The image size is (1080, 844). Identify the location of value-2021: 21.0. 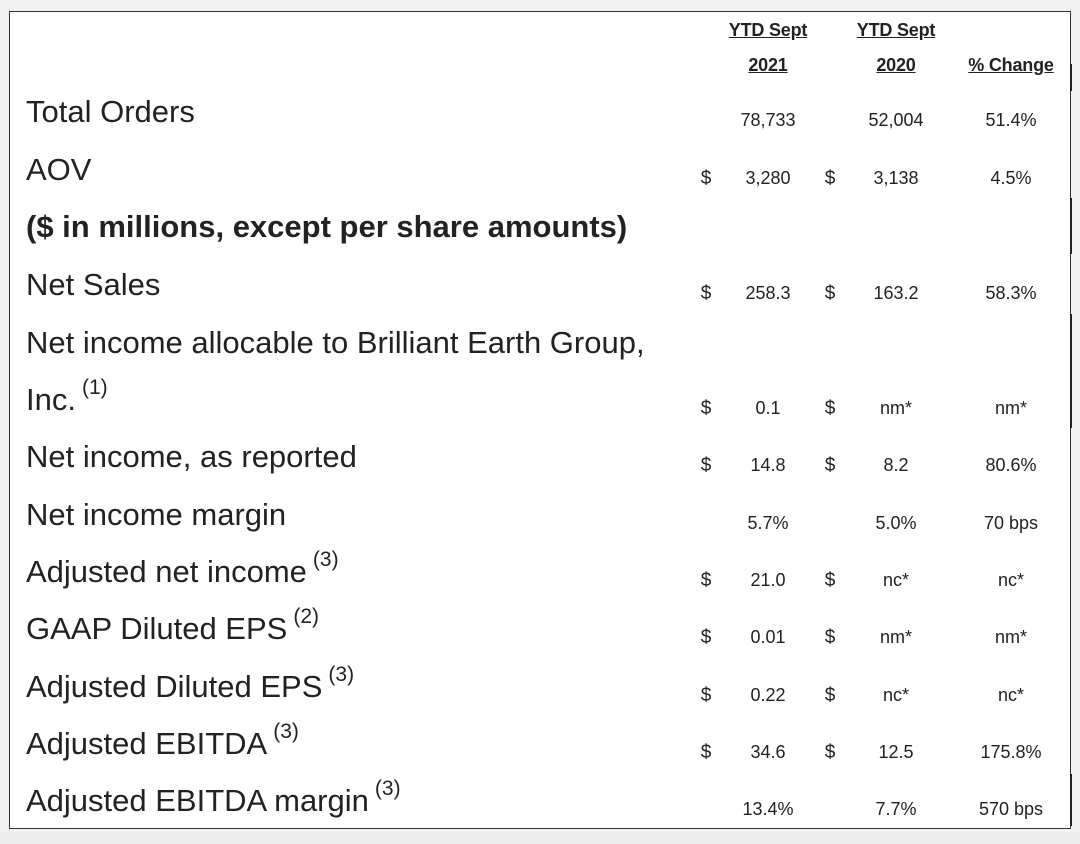
(768, 580).